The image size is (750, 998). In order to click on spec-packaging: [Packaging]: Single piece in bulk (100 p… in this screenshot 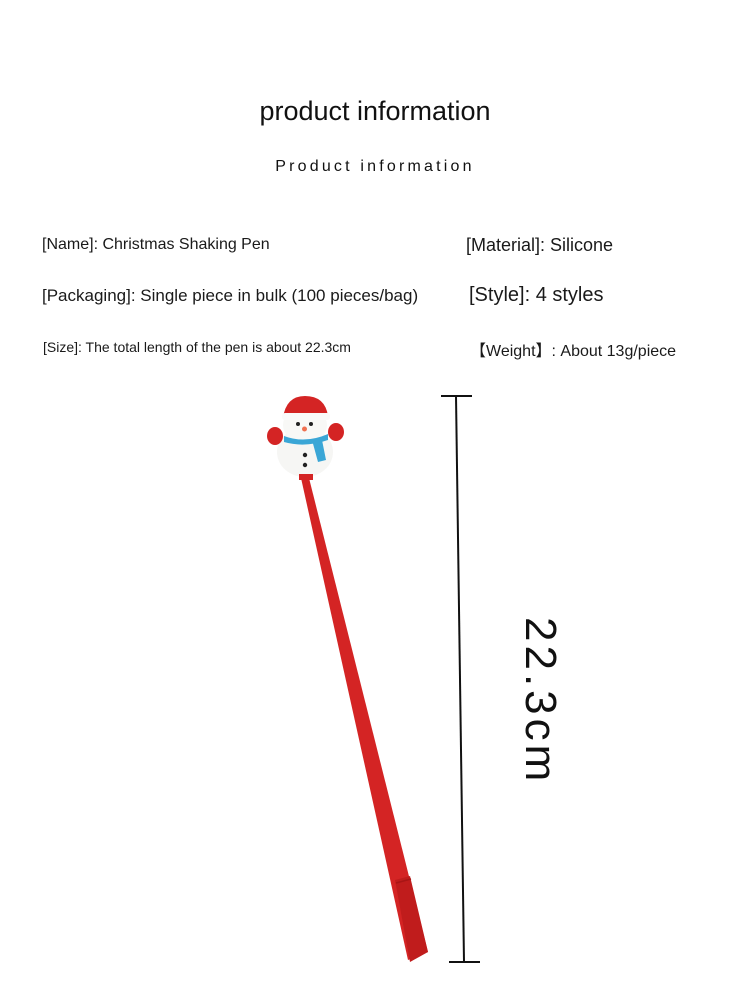, I will do `click(230, 295)`.